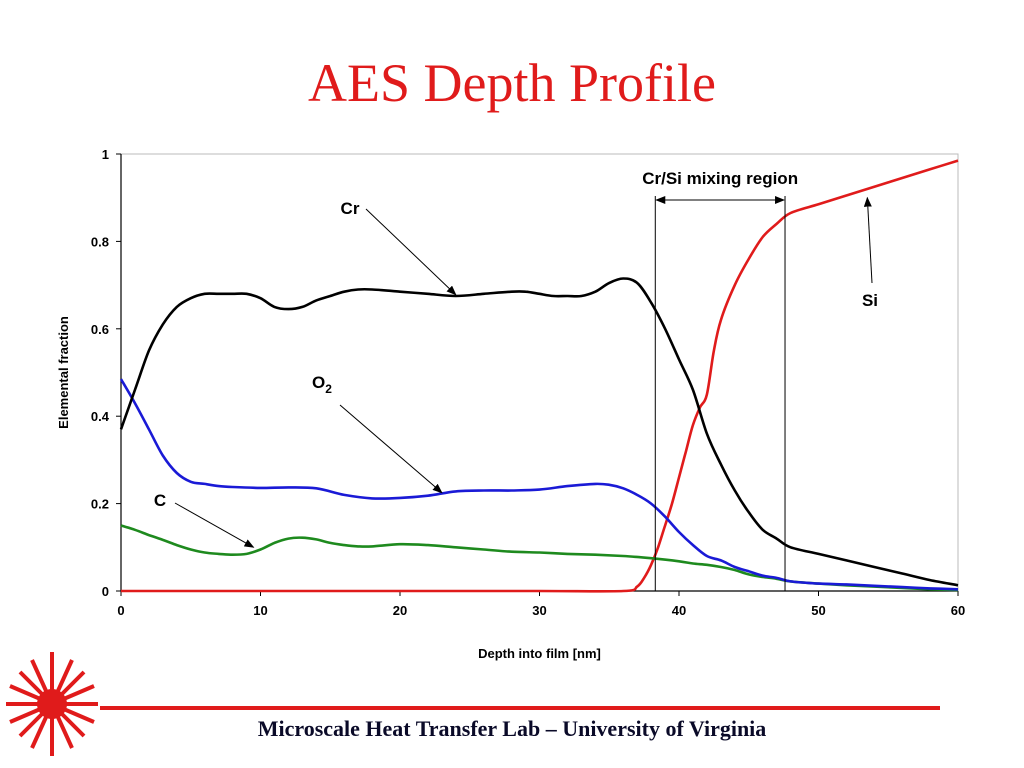 This screenshot has height=768, width=1024. What do you see at coordinates (160, 500) in the screenshot?
I see `annotation-label-c: C` at bounding box center [160, 500].